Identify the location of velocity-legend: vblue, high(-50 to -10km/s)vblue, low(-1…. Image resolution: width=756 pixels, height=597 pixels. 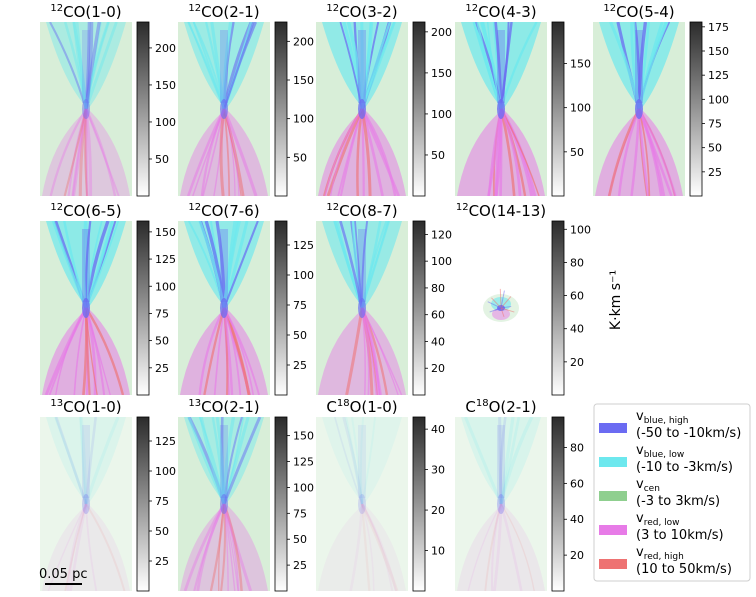
(672, 492).